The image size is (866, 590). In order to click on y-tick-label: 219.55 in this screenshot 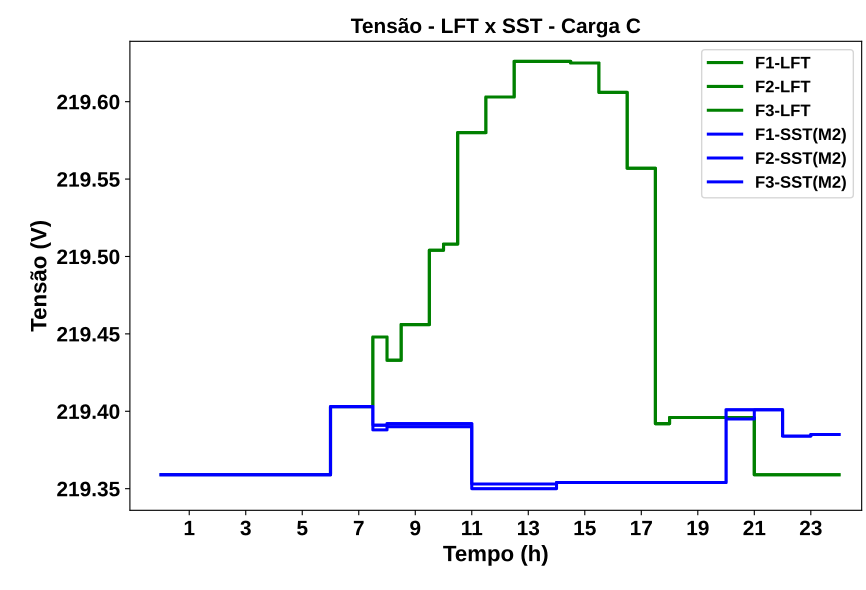, I will do `click(88, 179)`.